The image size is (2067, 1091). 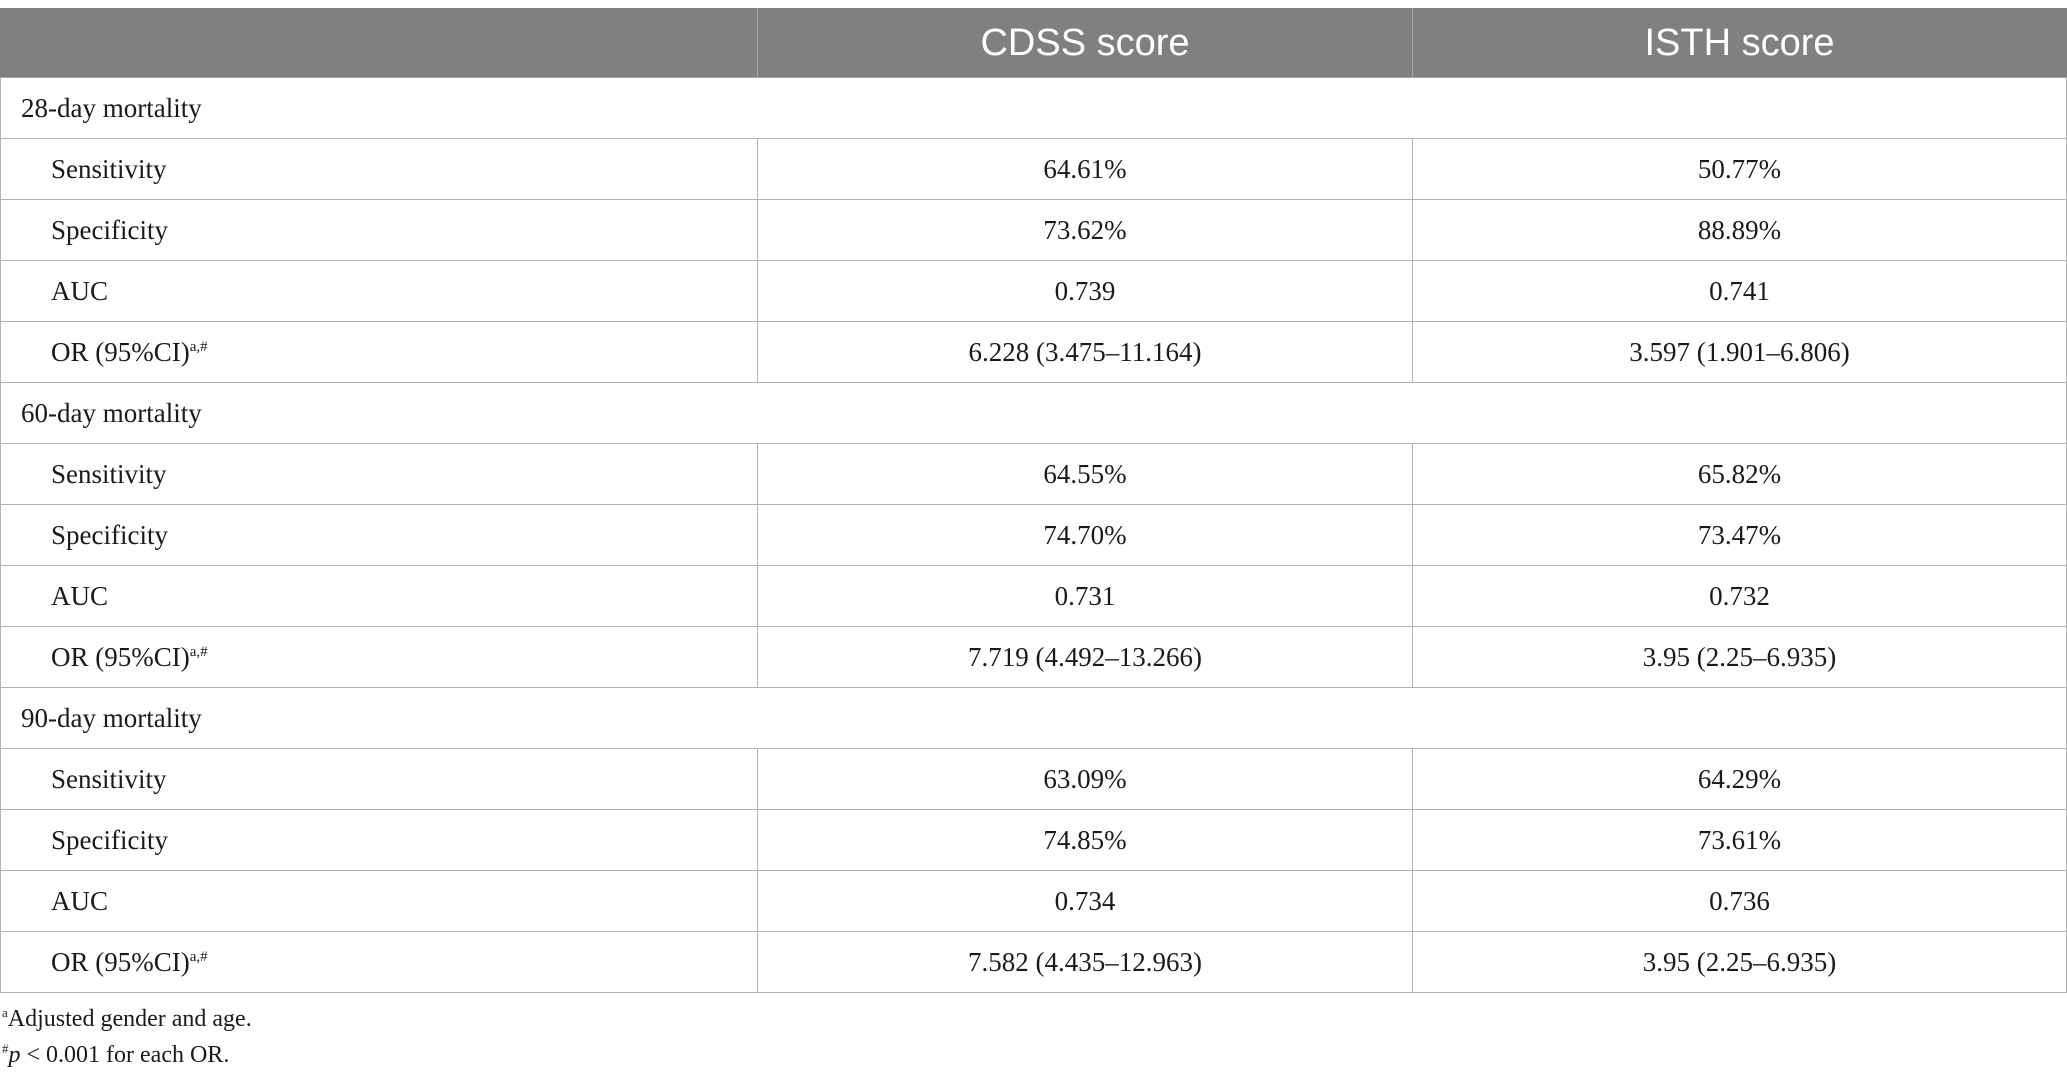 What do you see at coordinates (1739, 840) in the screenshot?
I see `isth-value: 73.61%` at bounding box center [1739, 840].